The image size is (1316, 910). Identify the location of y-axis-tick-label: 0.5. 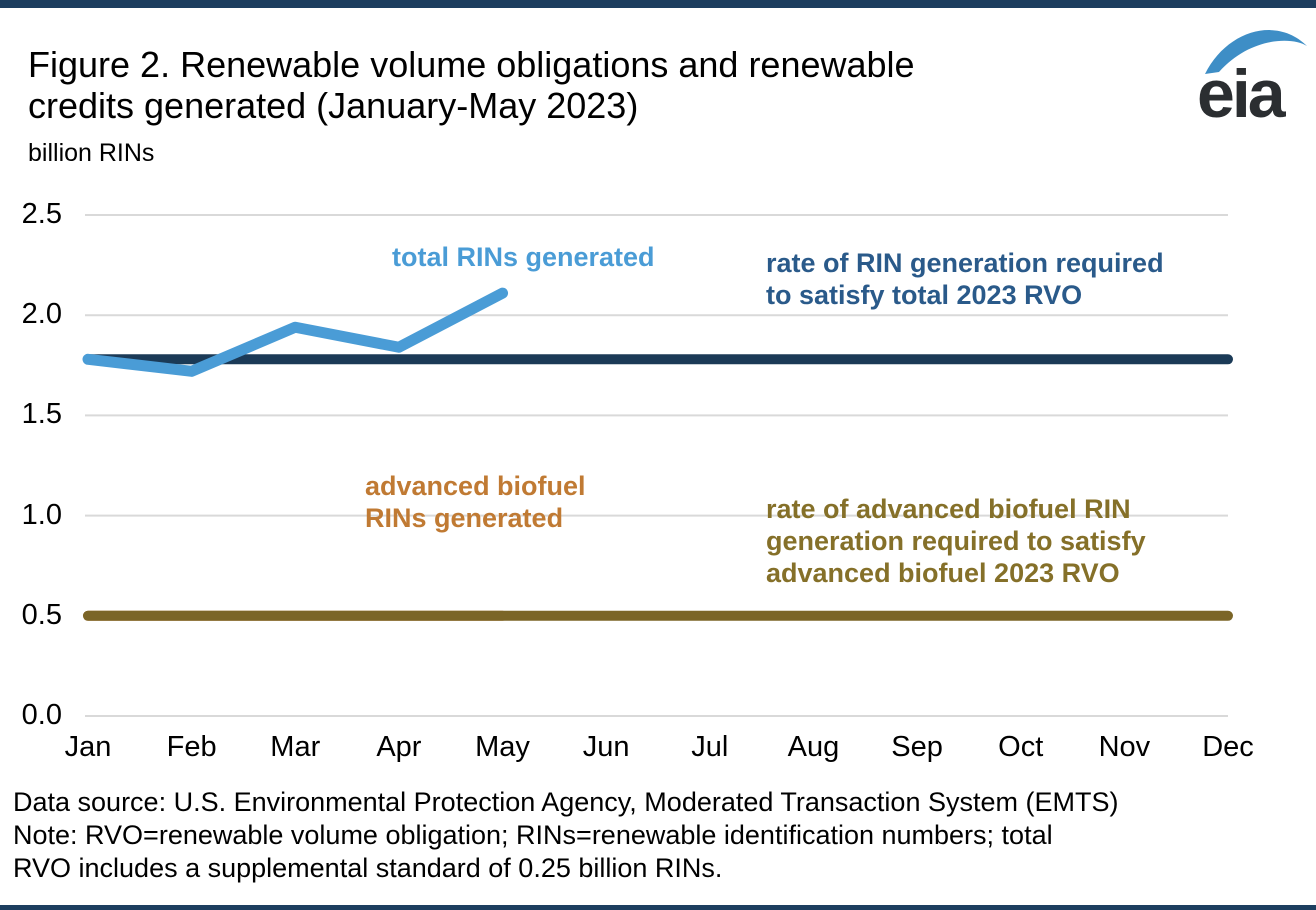
(41, 614).